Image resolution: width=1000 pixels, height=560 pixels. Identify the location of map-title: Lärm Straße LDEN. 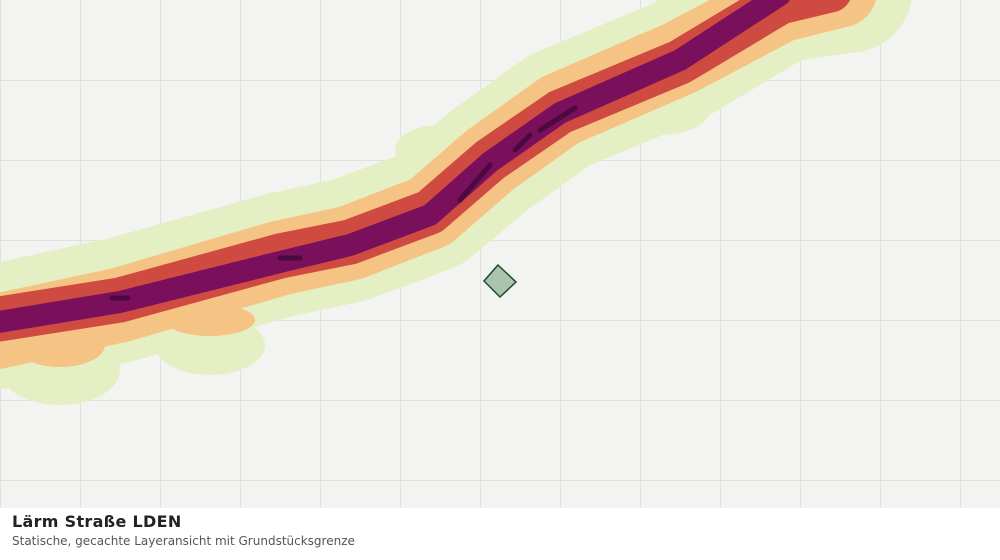
(97, 521).